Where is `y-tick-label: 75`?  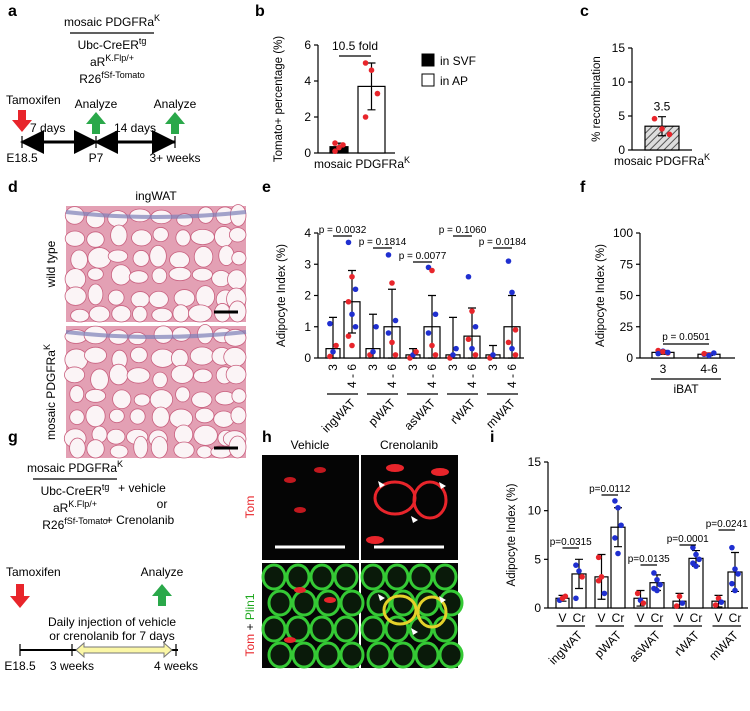 y-tick-label: 75 is located at coordinates (627, 264).